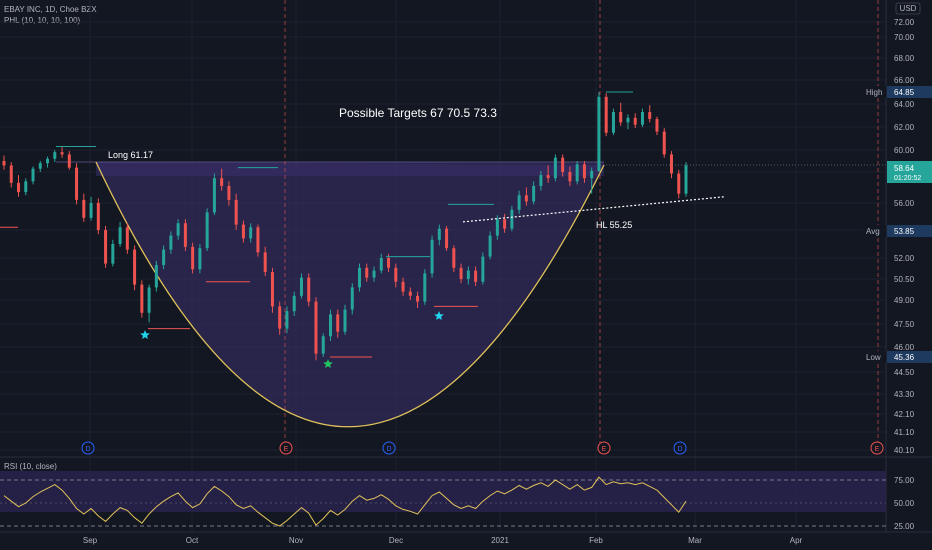 The width and height of the screenshot is (932, 550). Describe the element at coordinates (192, 540) in the screenshot. I see `time-tick-label: Oct` at that location.